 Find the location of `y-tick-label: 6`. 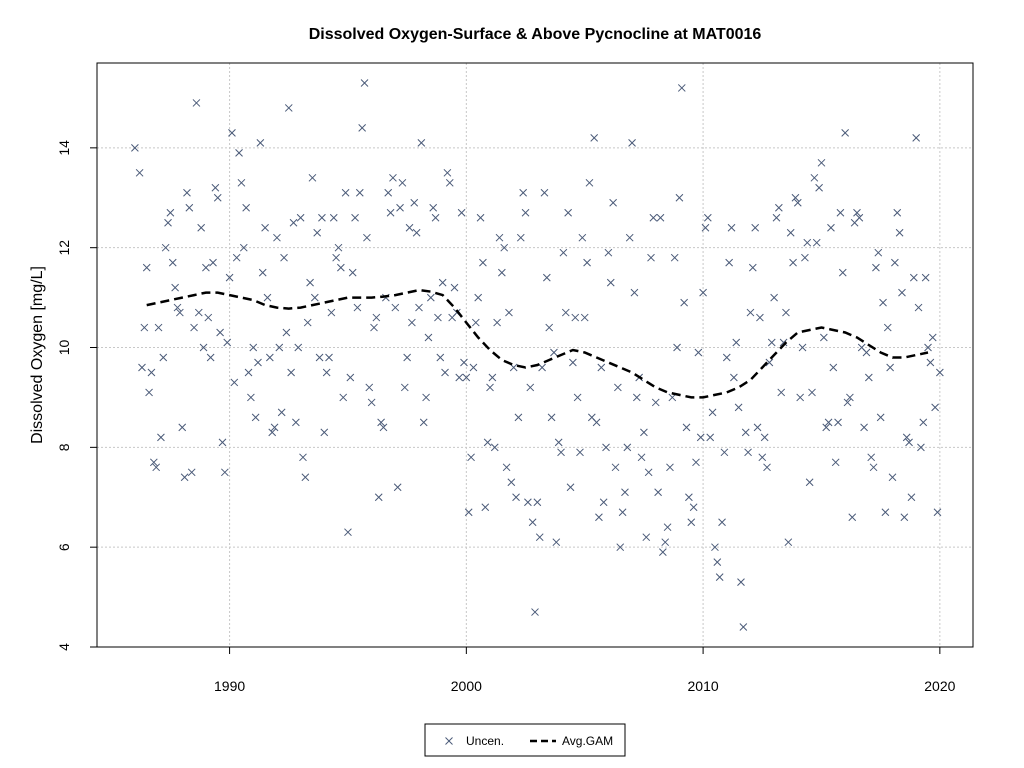

y-tick-label: 6 is located at coordinates (64, 547).